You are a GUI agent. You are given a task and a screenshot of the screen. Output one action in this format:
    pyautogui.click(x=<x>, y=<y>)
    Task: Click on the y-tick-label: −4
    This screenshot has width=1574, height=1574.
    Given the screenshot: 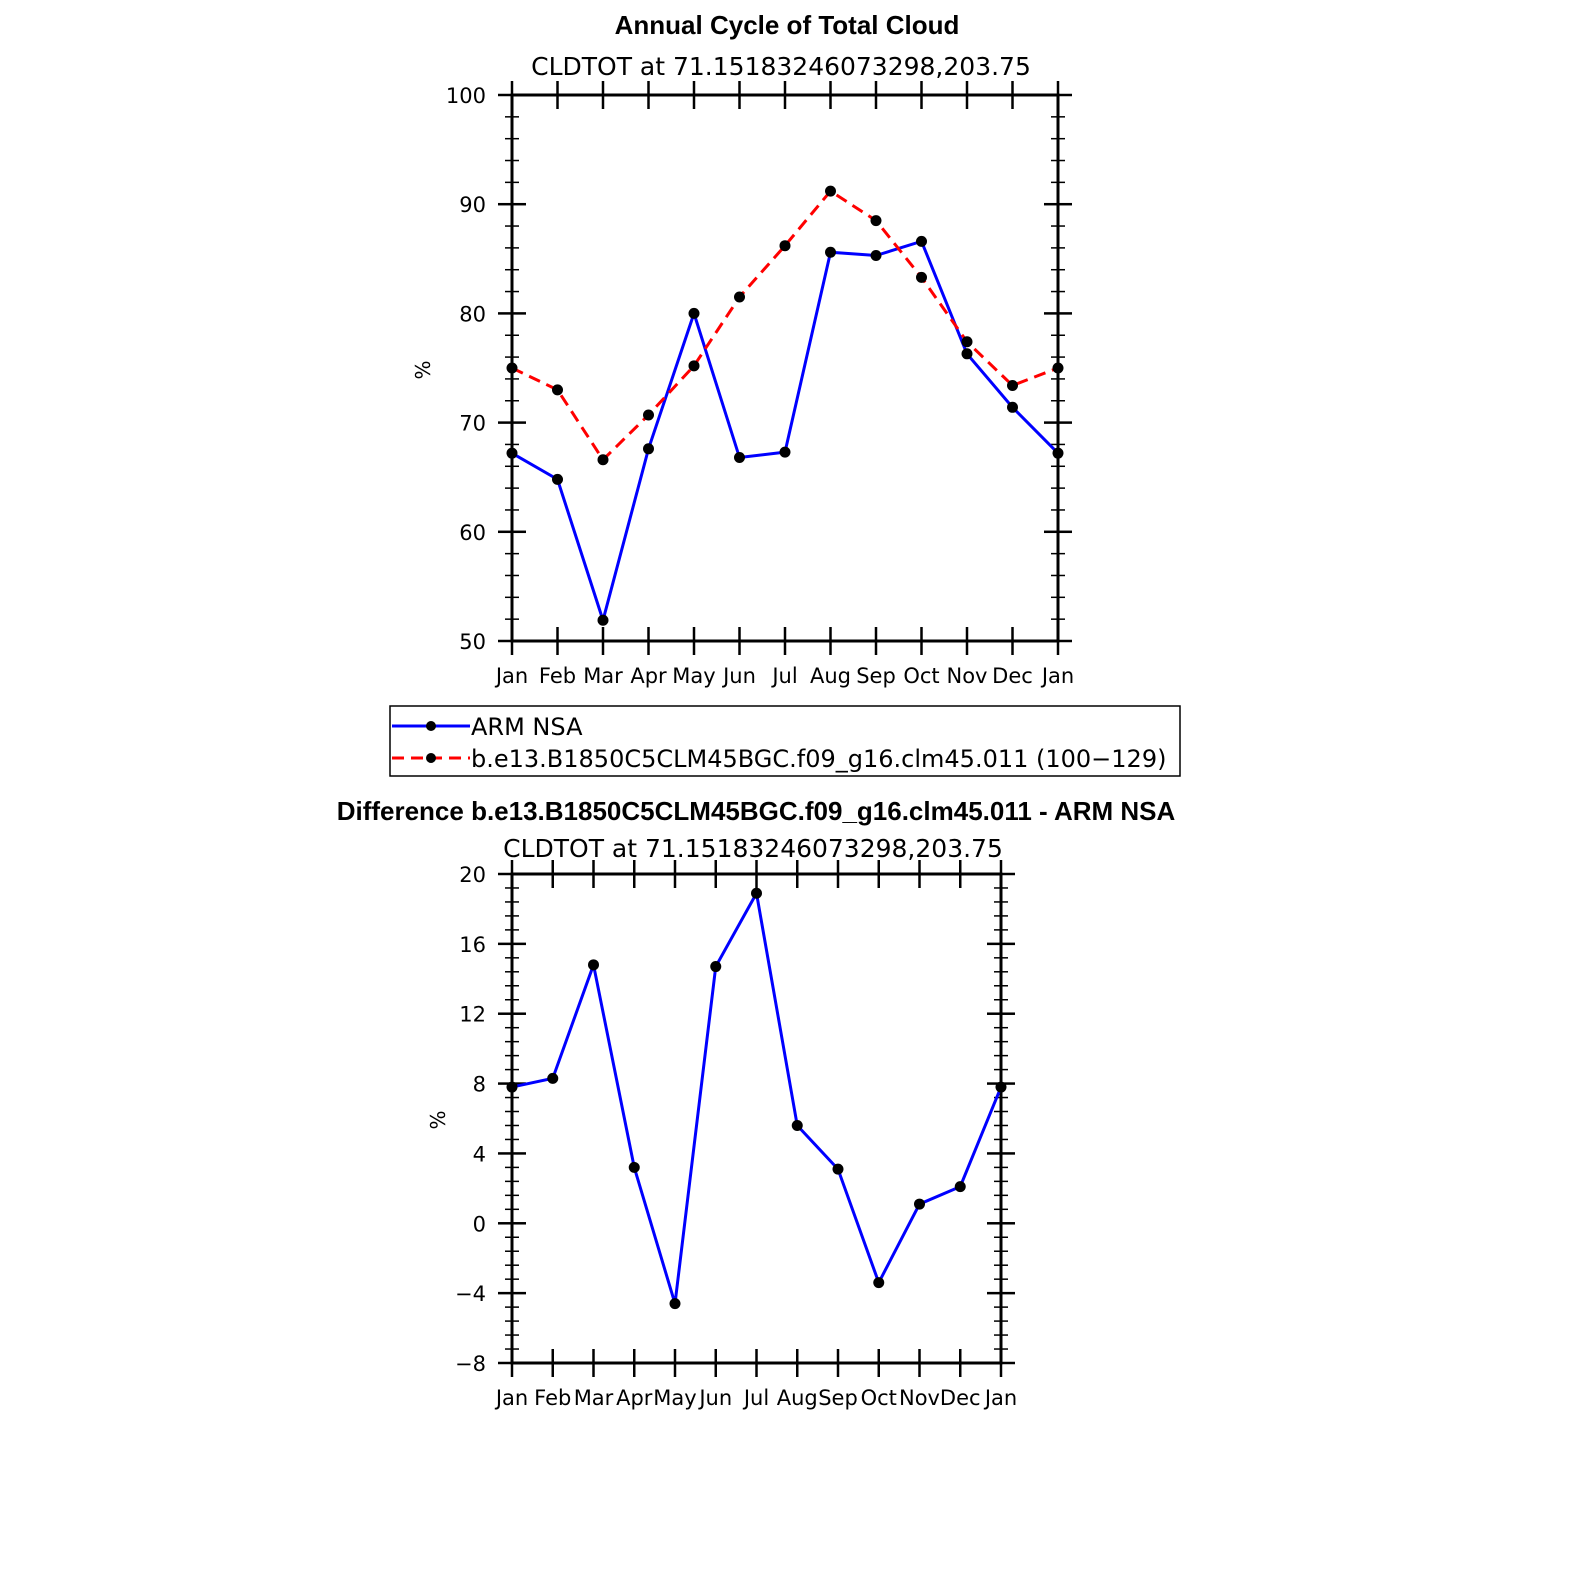 What is the action you would take?
    pyautogui.click(x=470, y=1294)
    